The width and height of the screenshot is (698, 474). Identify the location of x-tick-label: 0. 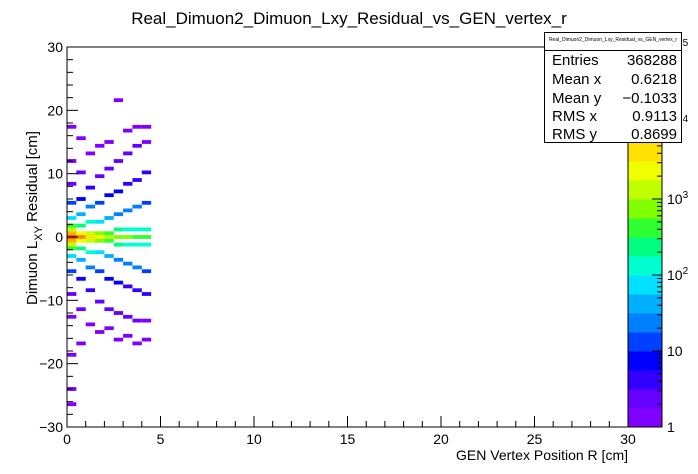
(67, 439).